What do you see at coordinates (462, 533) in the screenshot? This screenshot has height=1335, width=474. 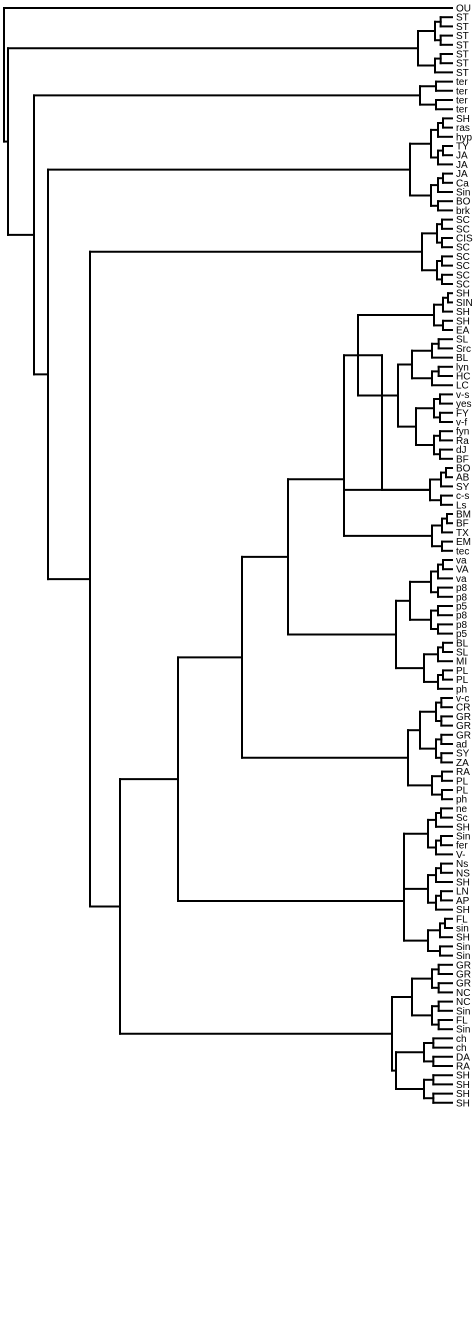 I see `leaf-label: TX` at bounding box center [462, 533].